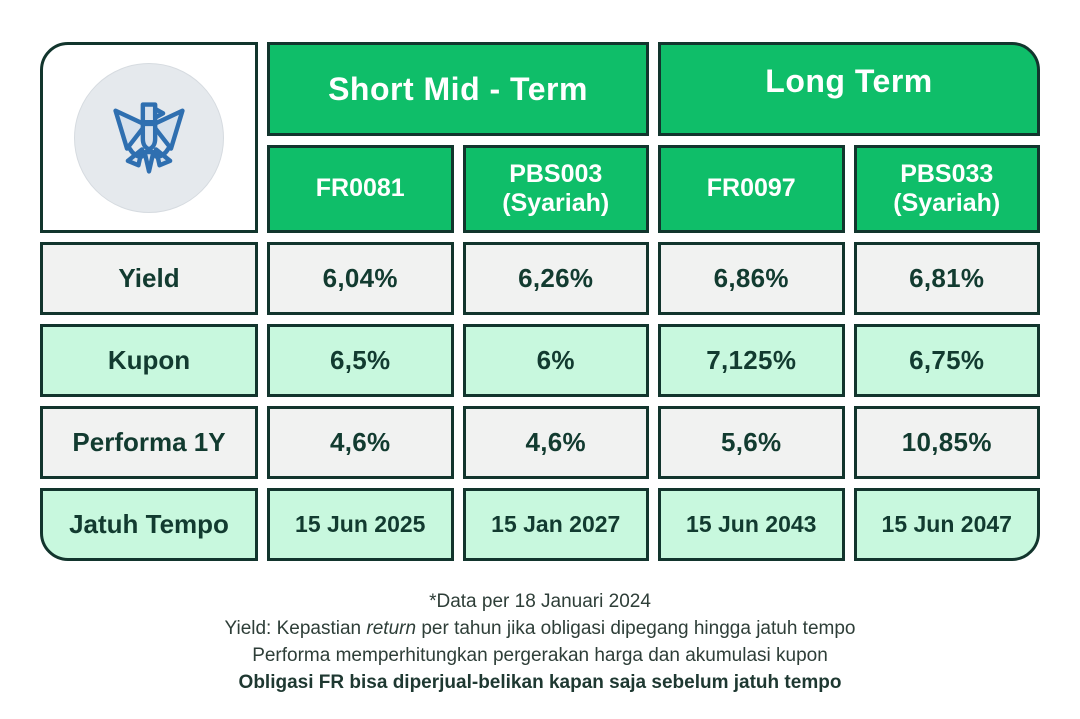 Image resolution: width=1080 pixels, height=719 pixels. What do you see at coordinates (751, 189) in the screenshot?
I see `bond-header-fr0097: FR0097` at bounding box center [751, 189].